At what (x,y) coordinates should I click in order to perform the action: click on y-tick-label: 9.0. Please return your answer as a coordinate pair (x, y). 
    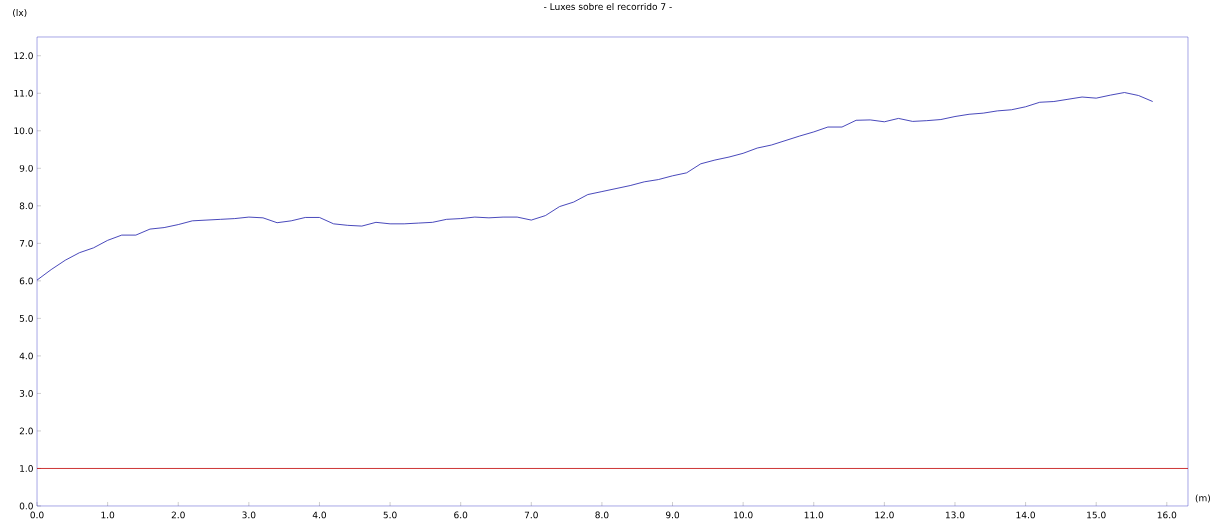
    Looking at the image, I should click on (26, 168).